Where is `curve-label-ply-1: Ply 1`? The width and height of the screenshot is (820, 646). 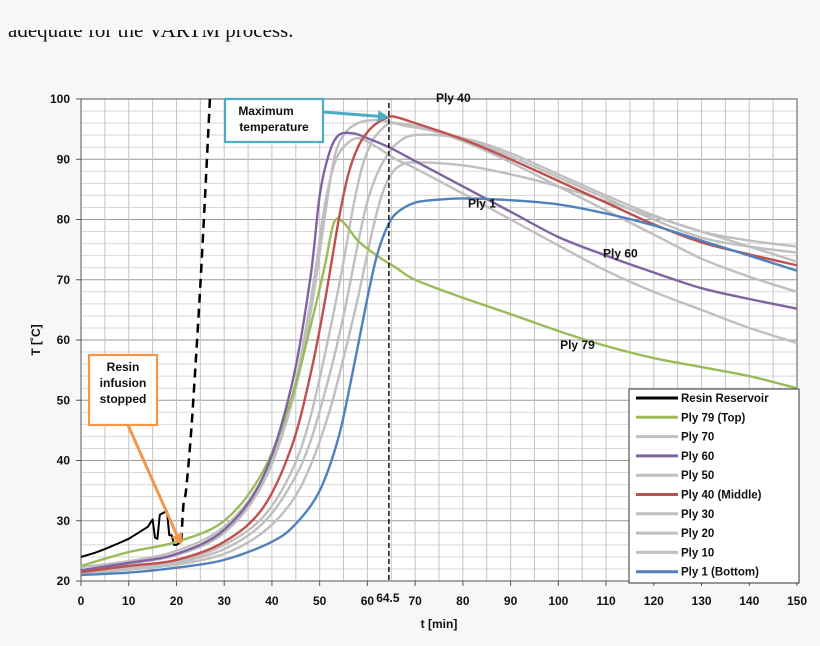
curve-label-ply-1: Ply 1 is located at coordinates (482, 203).